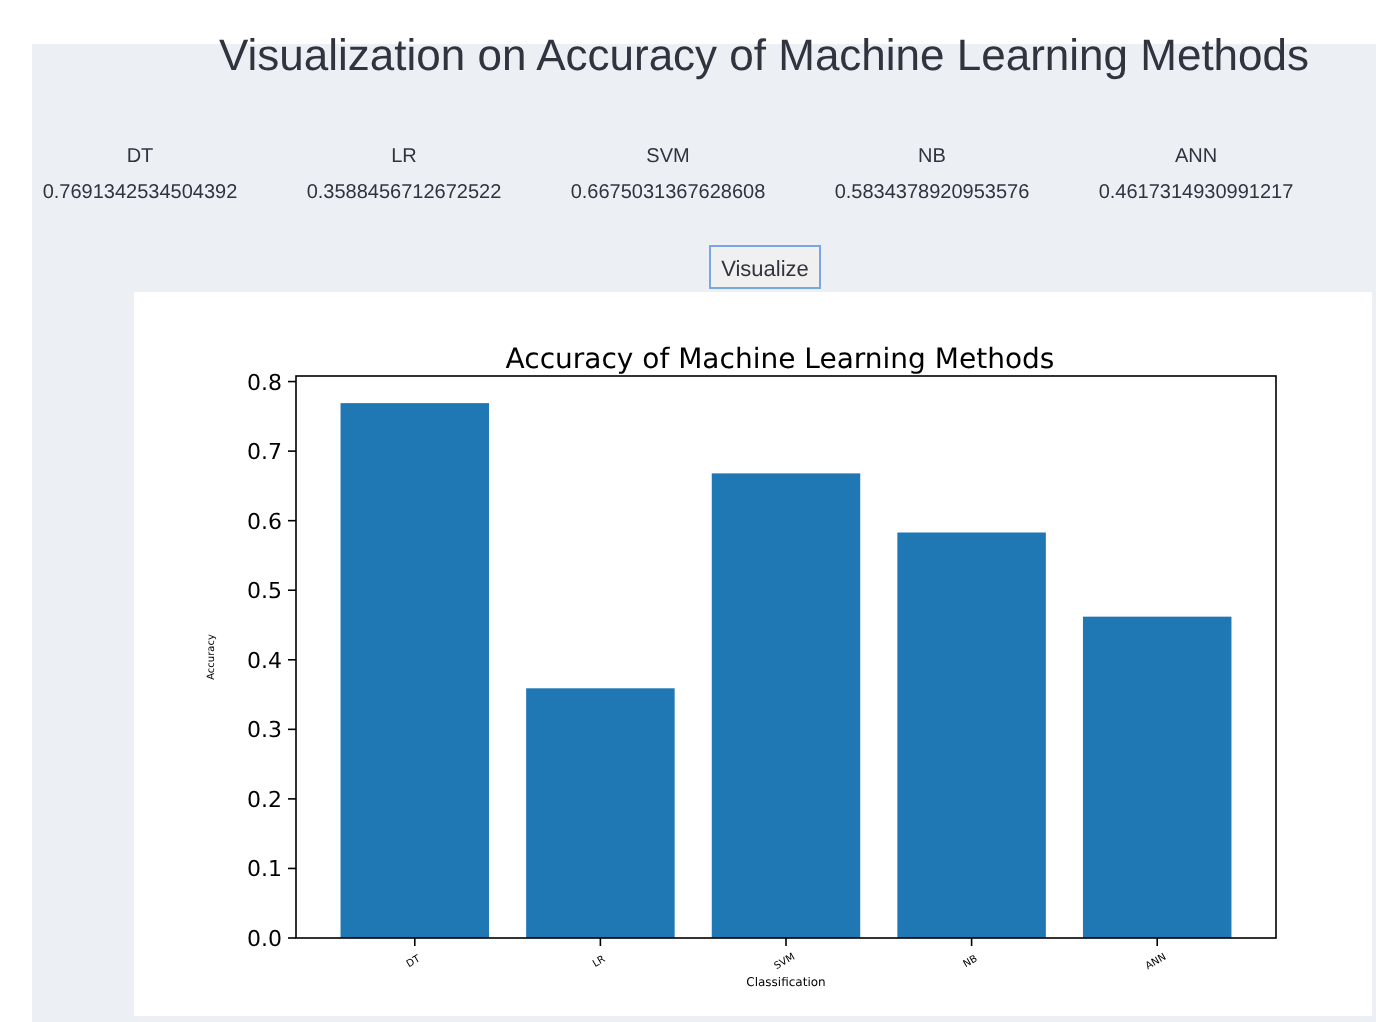  I want to click on y-tick-label: 0.1, so click(264, 869).